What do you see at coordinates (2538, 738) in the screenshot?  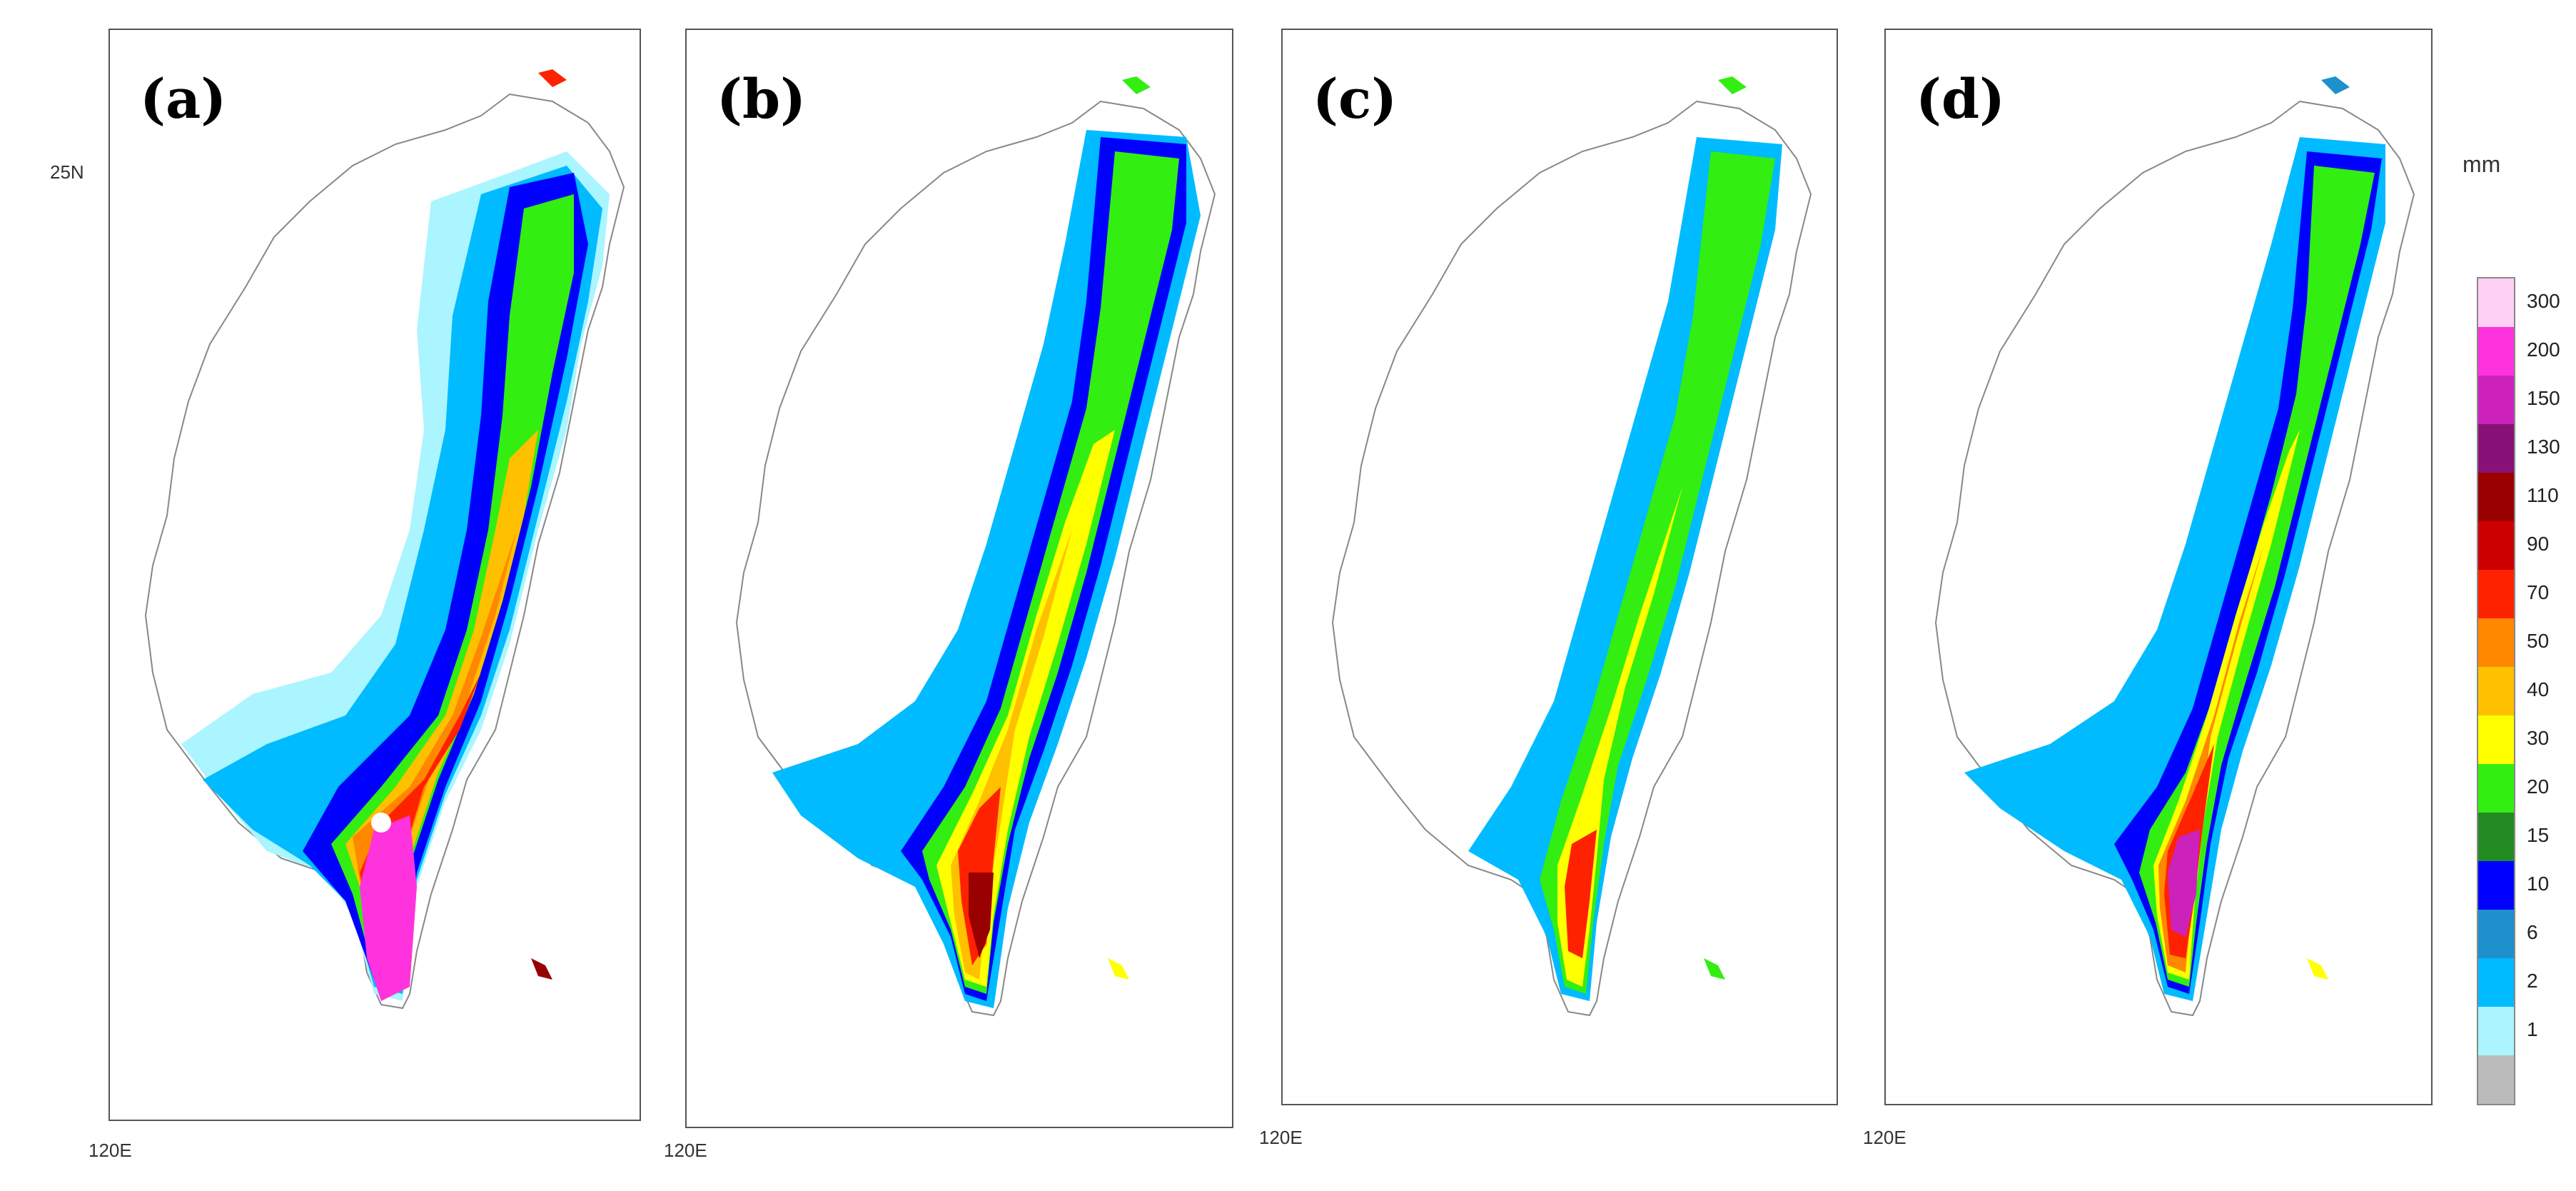 I see `color-scale-tick-label: 30` at bounding box center [2538, 738].